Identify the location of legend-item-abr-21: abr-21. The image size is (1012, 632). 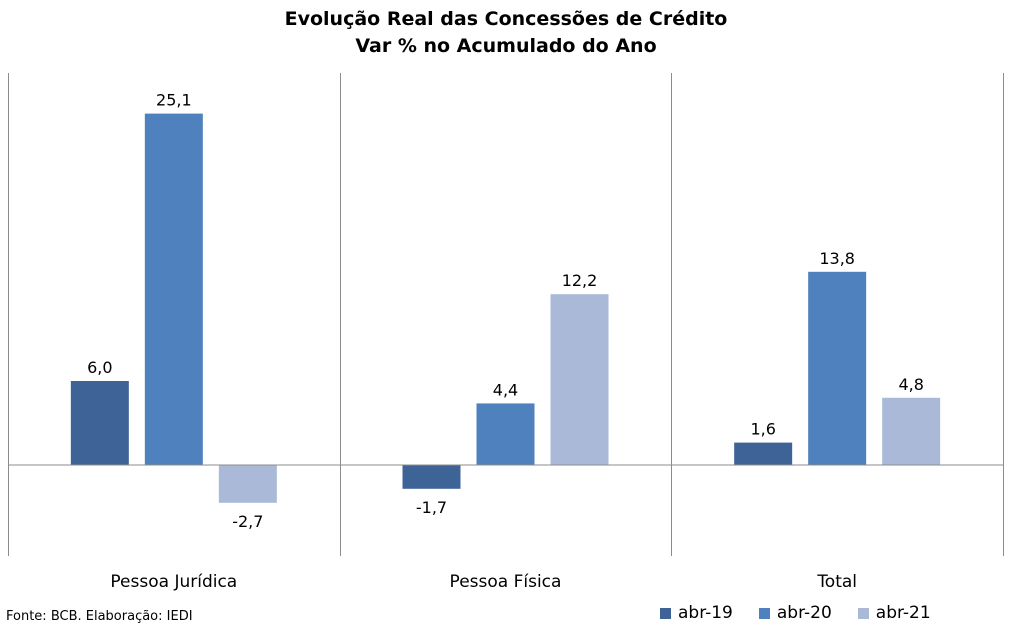
(894, 613).